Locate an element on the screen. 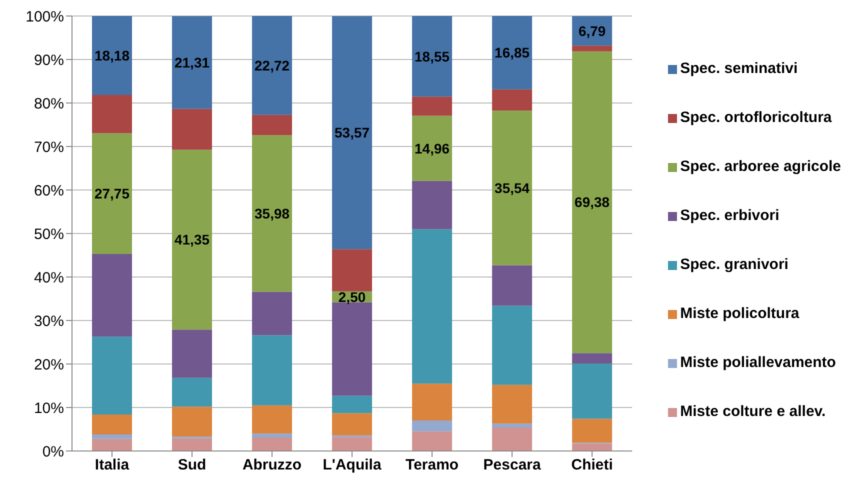  y-tick-label: 30% is located at coordinates (49, 321).